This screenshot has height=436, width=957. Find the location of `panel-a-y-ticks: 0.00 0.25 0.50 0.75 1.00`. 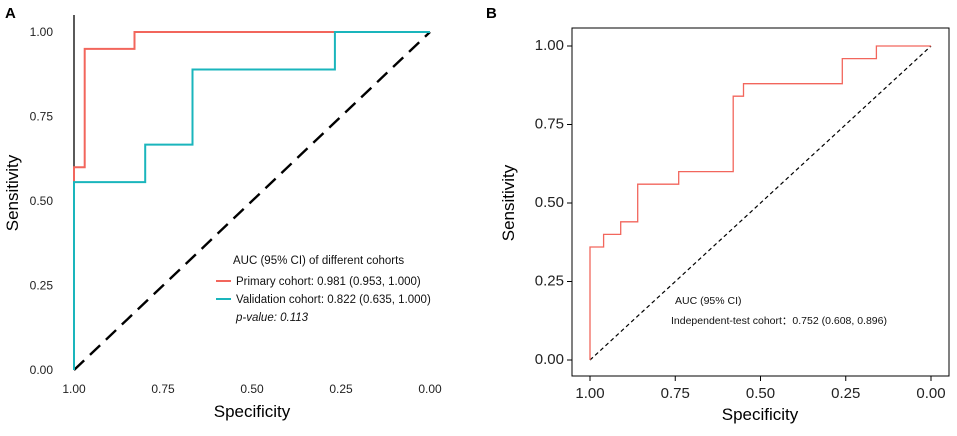

panel-a-y-ticks: 0.00 0.25 0.50 0.75 1.00 is located at coordinates (42, 201).